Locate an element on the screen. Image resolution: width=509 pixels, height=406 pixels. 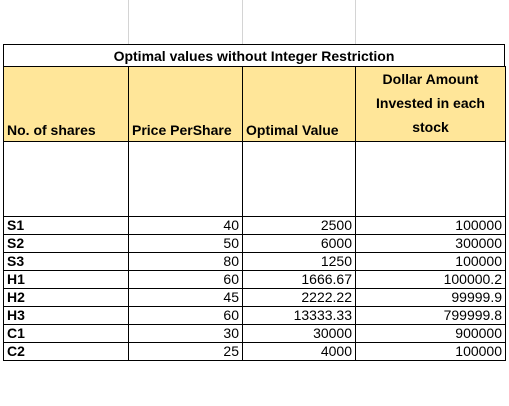
dollar-amount-cell: 900000 is located at coordinates (430, 333).